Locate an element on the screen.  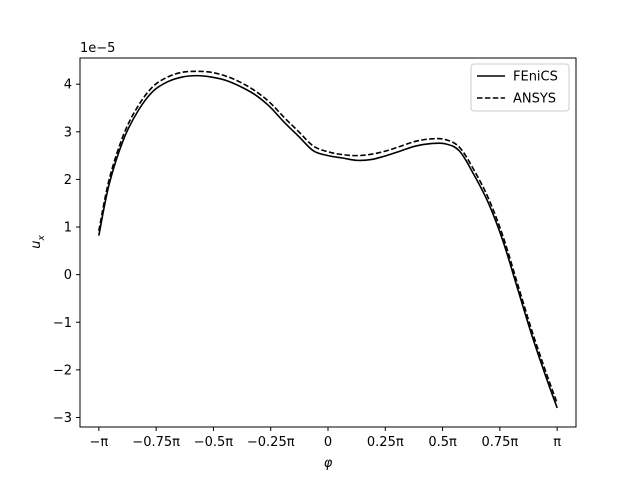
x-tick-label: −0.25π is located at coordinates (271, 442).